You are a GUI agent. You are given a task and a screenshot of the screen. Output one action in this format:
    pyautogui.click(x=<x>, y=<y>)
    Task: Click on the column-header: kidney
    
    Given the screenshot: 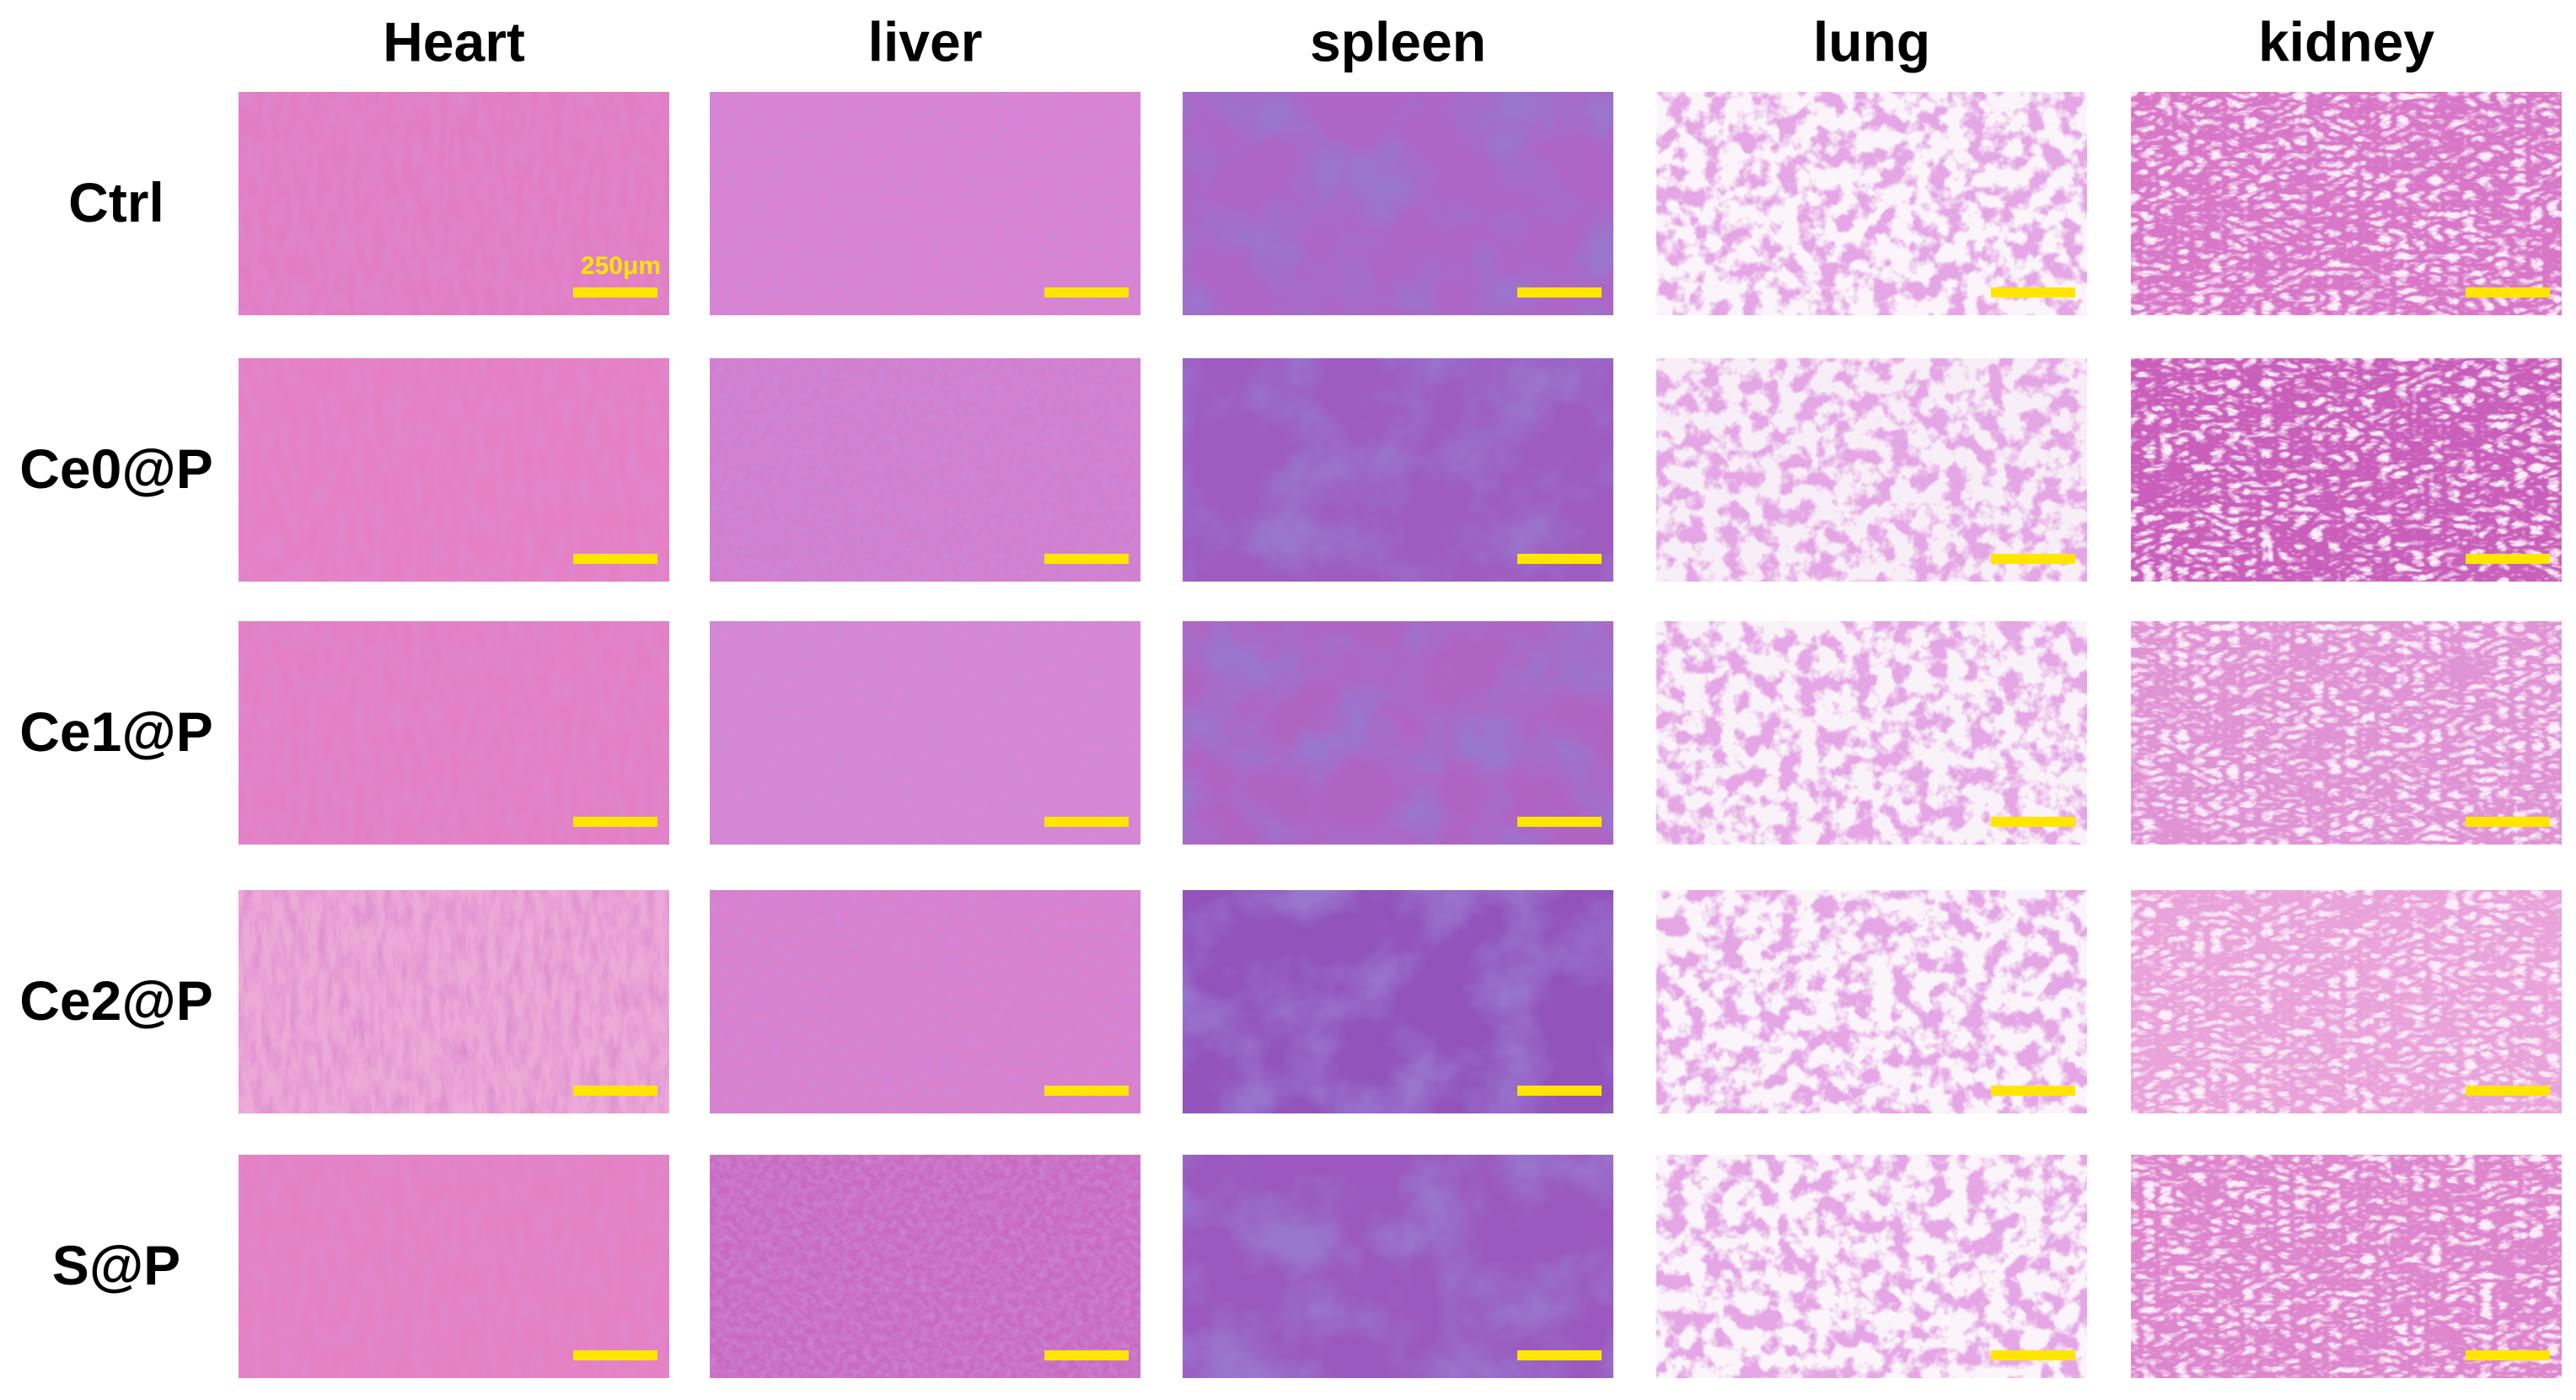 What is the action you would take?
    pyautogui.click(x=2346, y=41)
    